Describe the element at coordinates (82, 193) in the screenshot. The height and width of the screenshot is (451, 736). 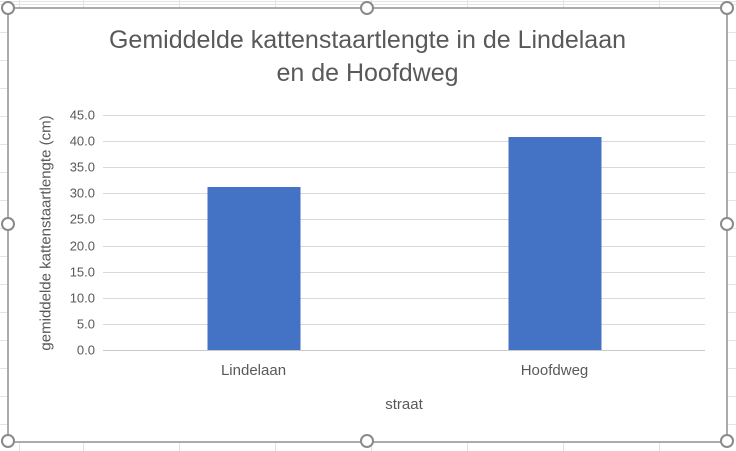
I see `y-tick-label: 30.0` at that location.